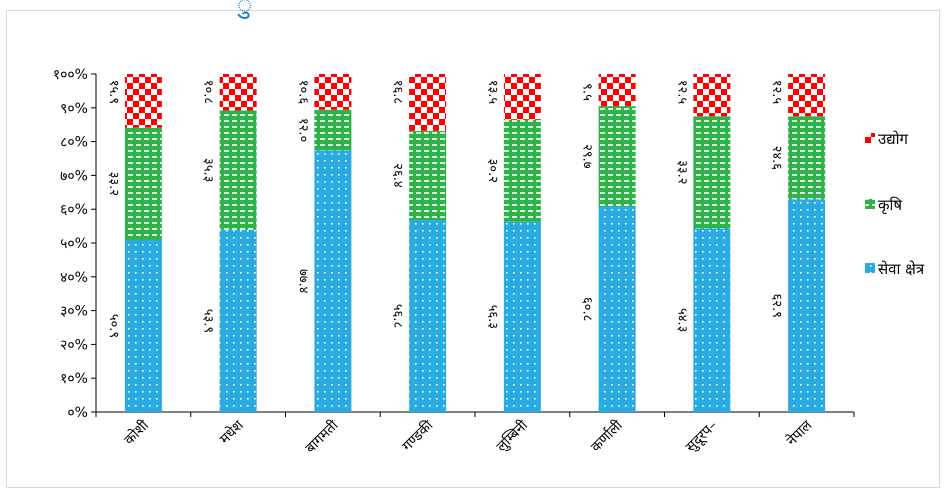  Describe the element at coordinates (492, 170) in the screenshot. I see `data-label: ३०.२` at that location.